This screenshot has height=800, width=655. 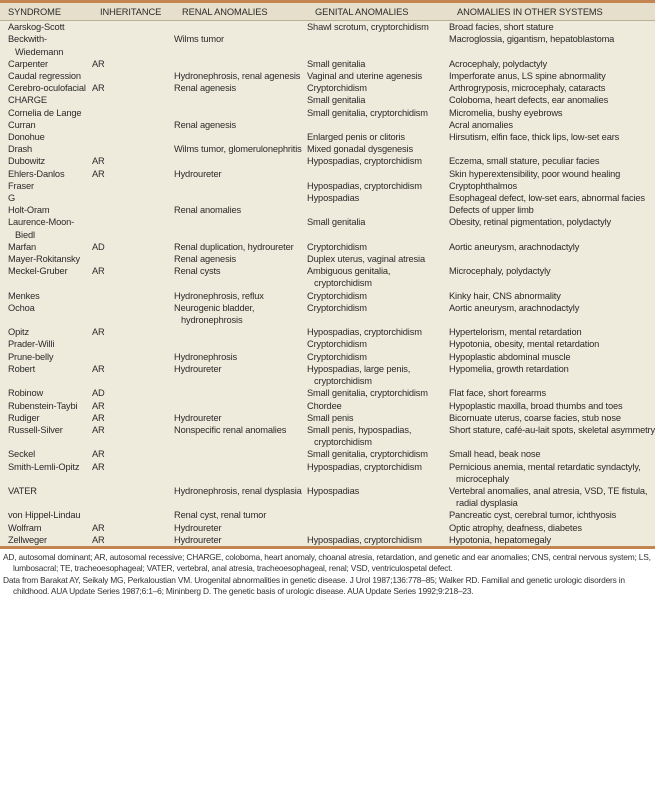 I want to click on cell-other: Hypomelia, growth retardation, so click(x=552, y=375).